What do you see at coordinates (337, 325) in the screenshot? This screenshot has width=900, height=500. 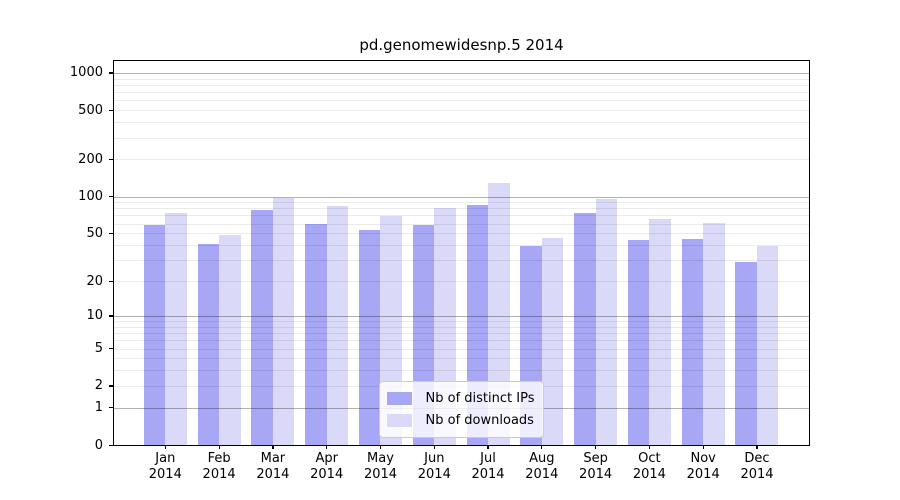 I see `bar-downloads-apr` at bounding box center [337, 325].